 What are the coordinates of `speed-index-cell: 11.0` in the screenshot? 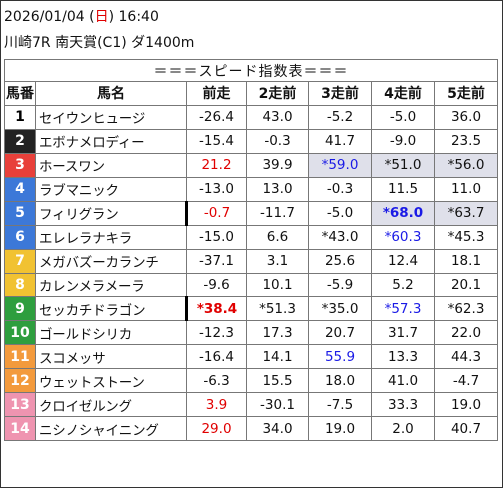 It's located at (466, 189).